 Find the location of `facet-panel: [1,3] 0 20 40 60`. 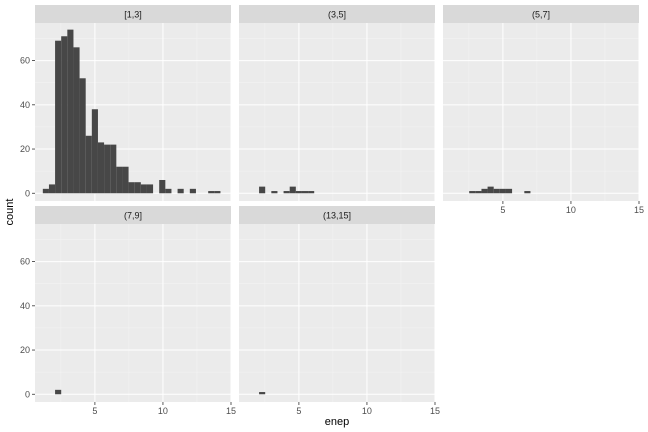

facet-panel: [1,3] 0 20 40 60 is located at coordinates (126, 103).